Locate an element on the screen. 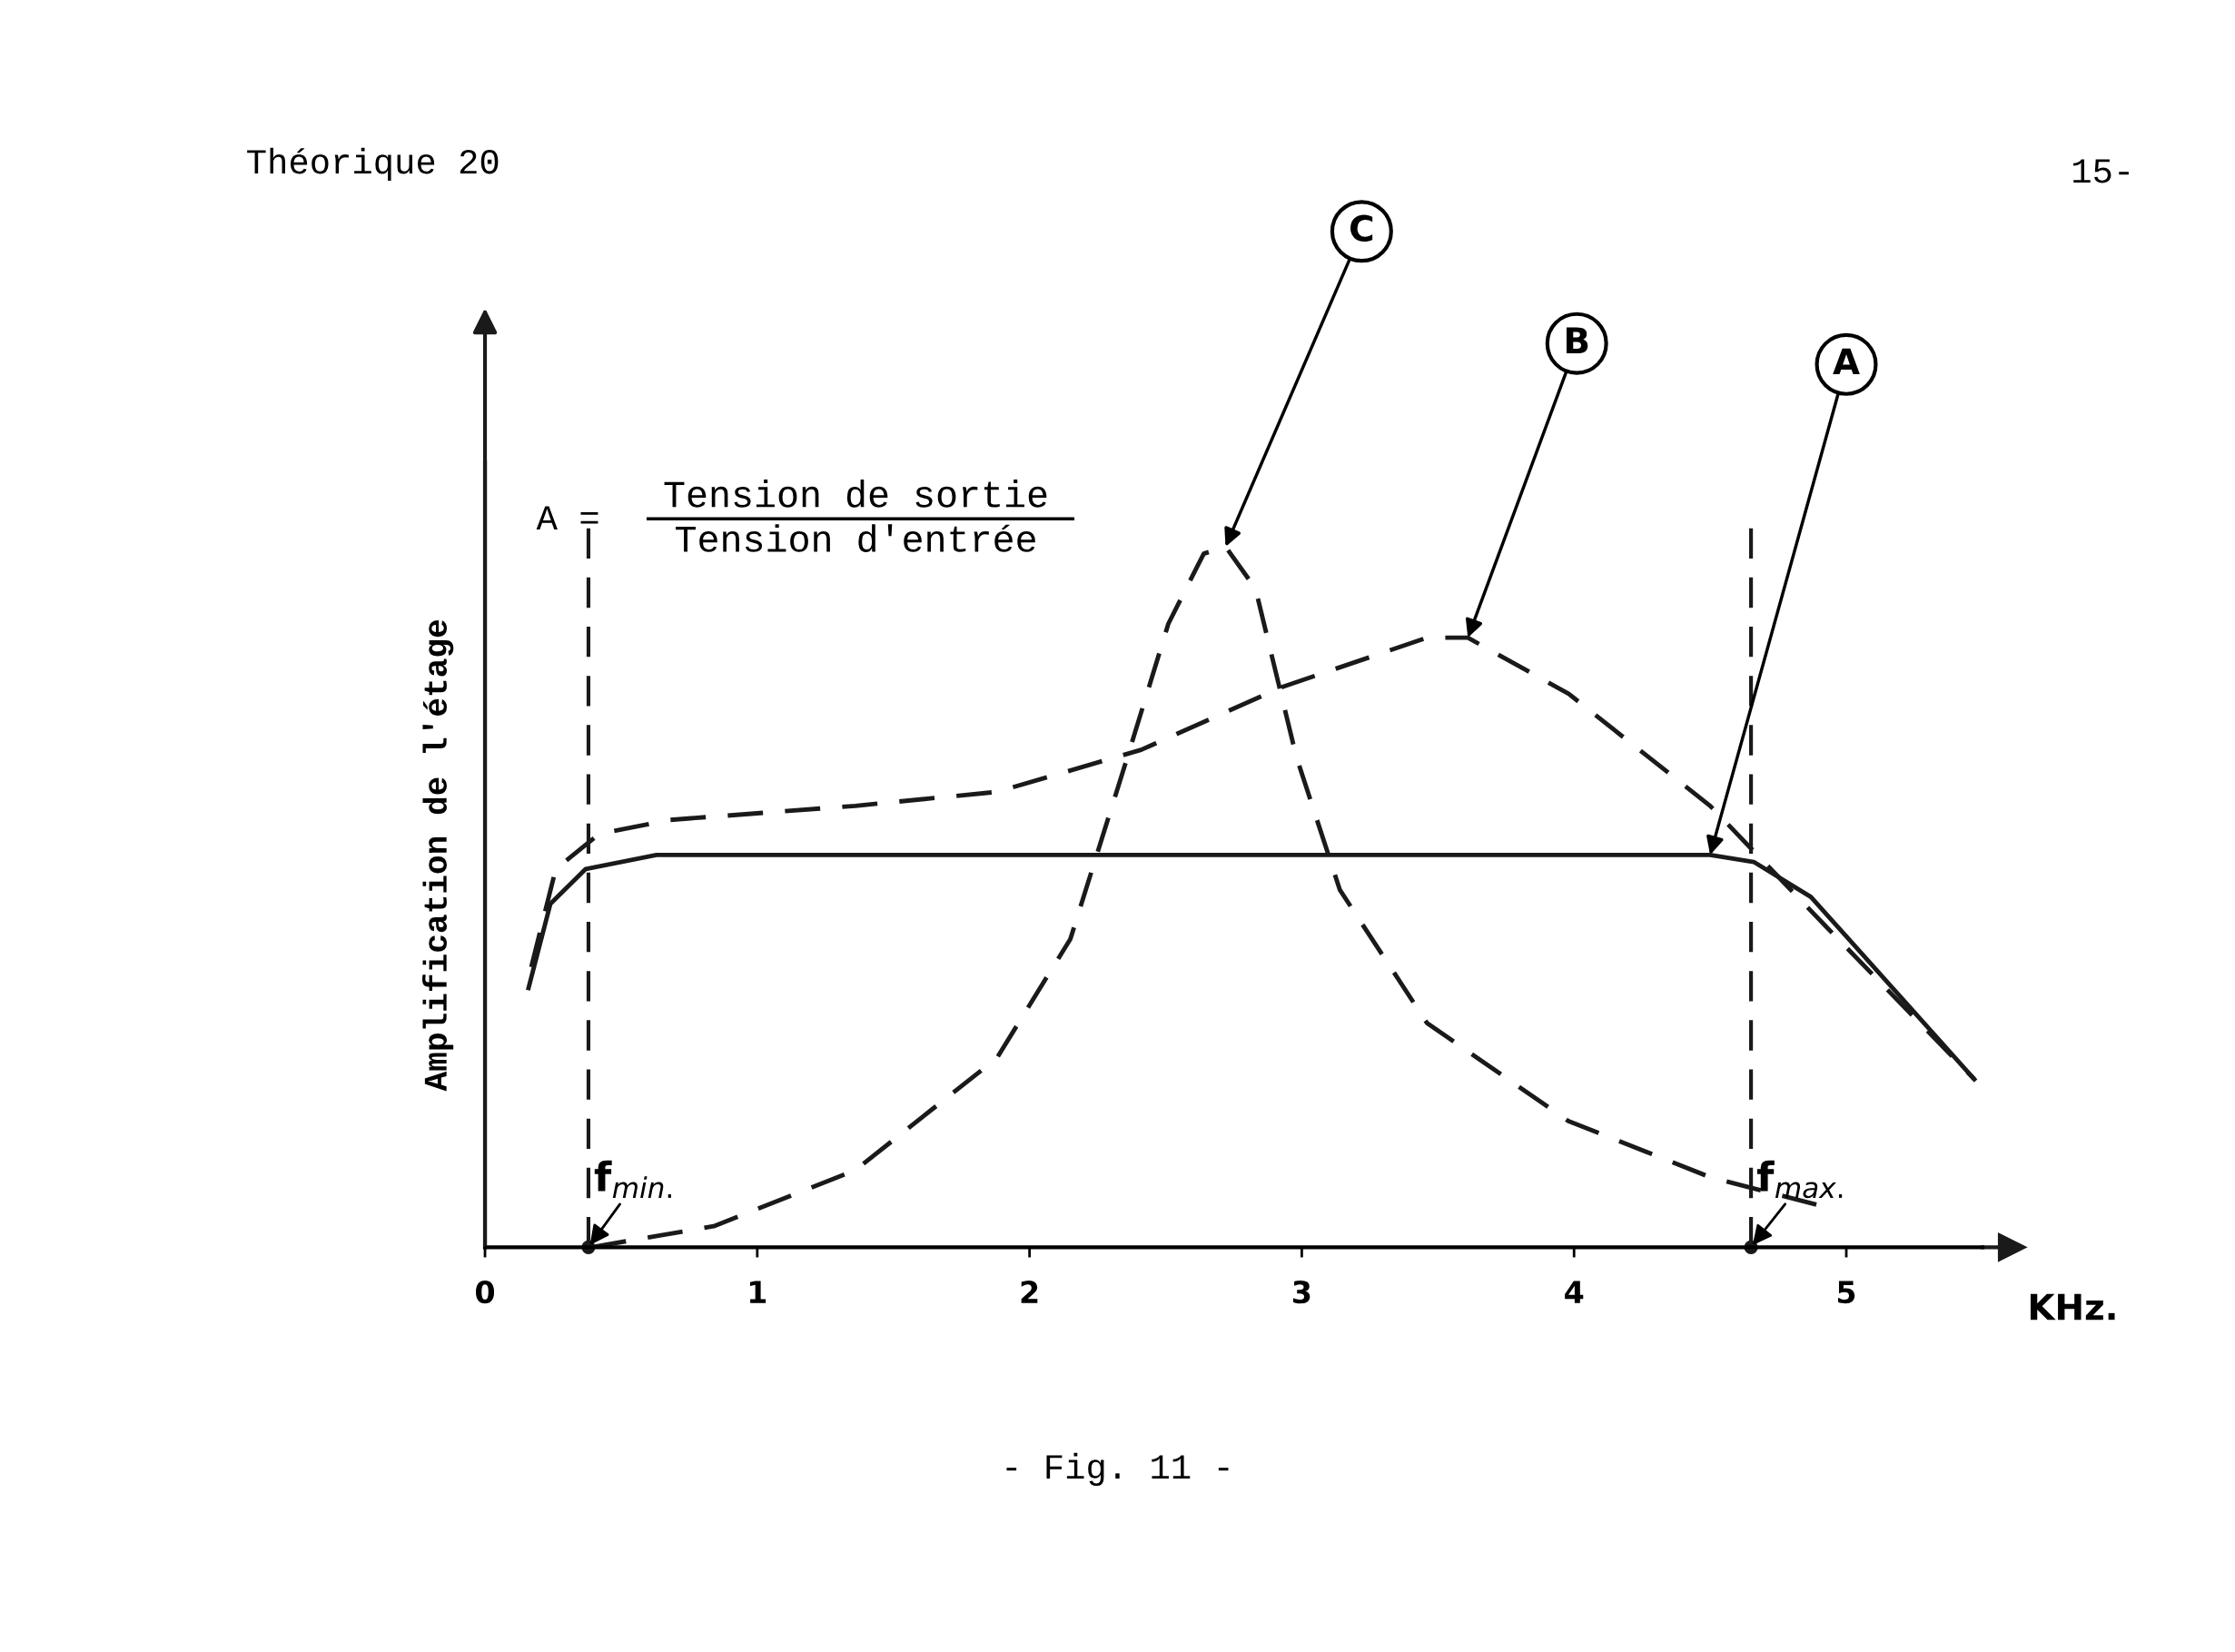  text: 15- is located at coordinates (2101, 171).